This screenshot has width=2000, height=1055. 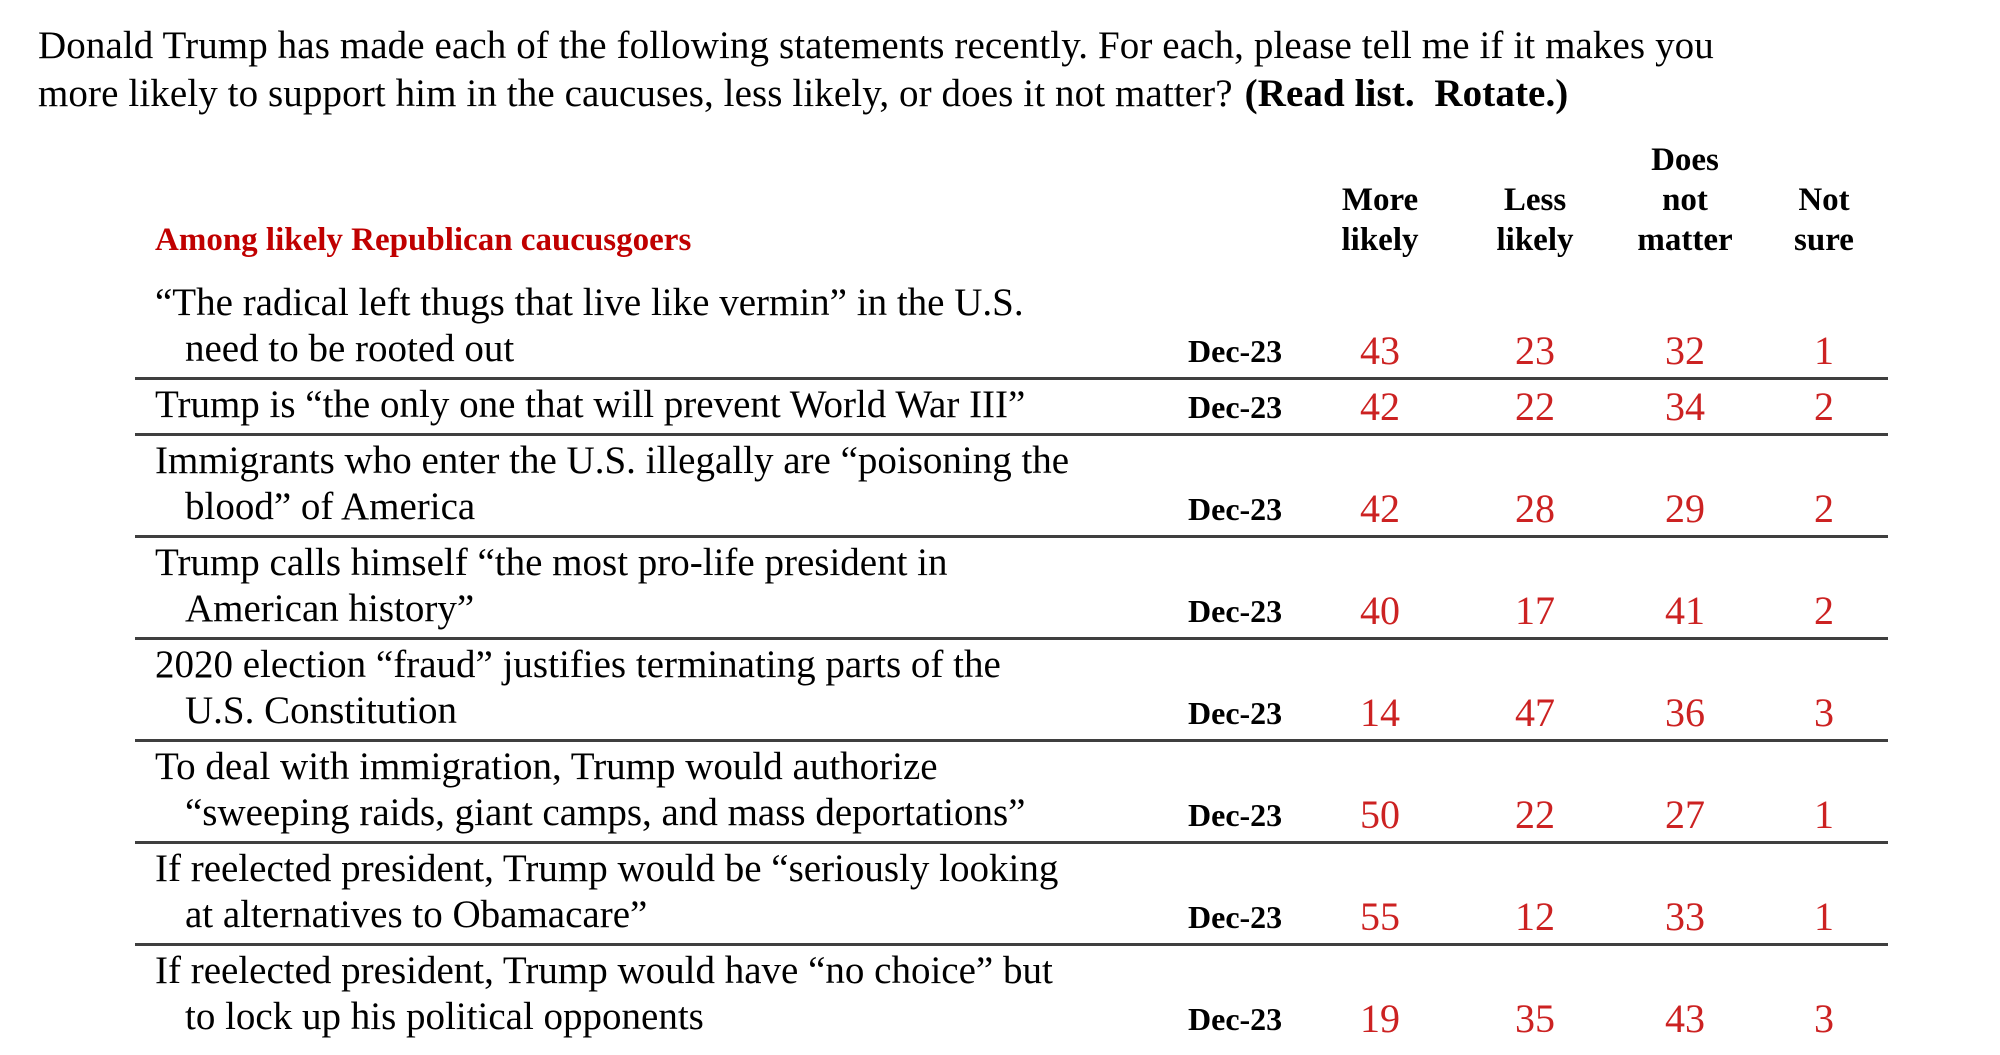 I want to click on value-more-likely: 55, so click(x=1380, y=916).